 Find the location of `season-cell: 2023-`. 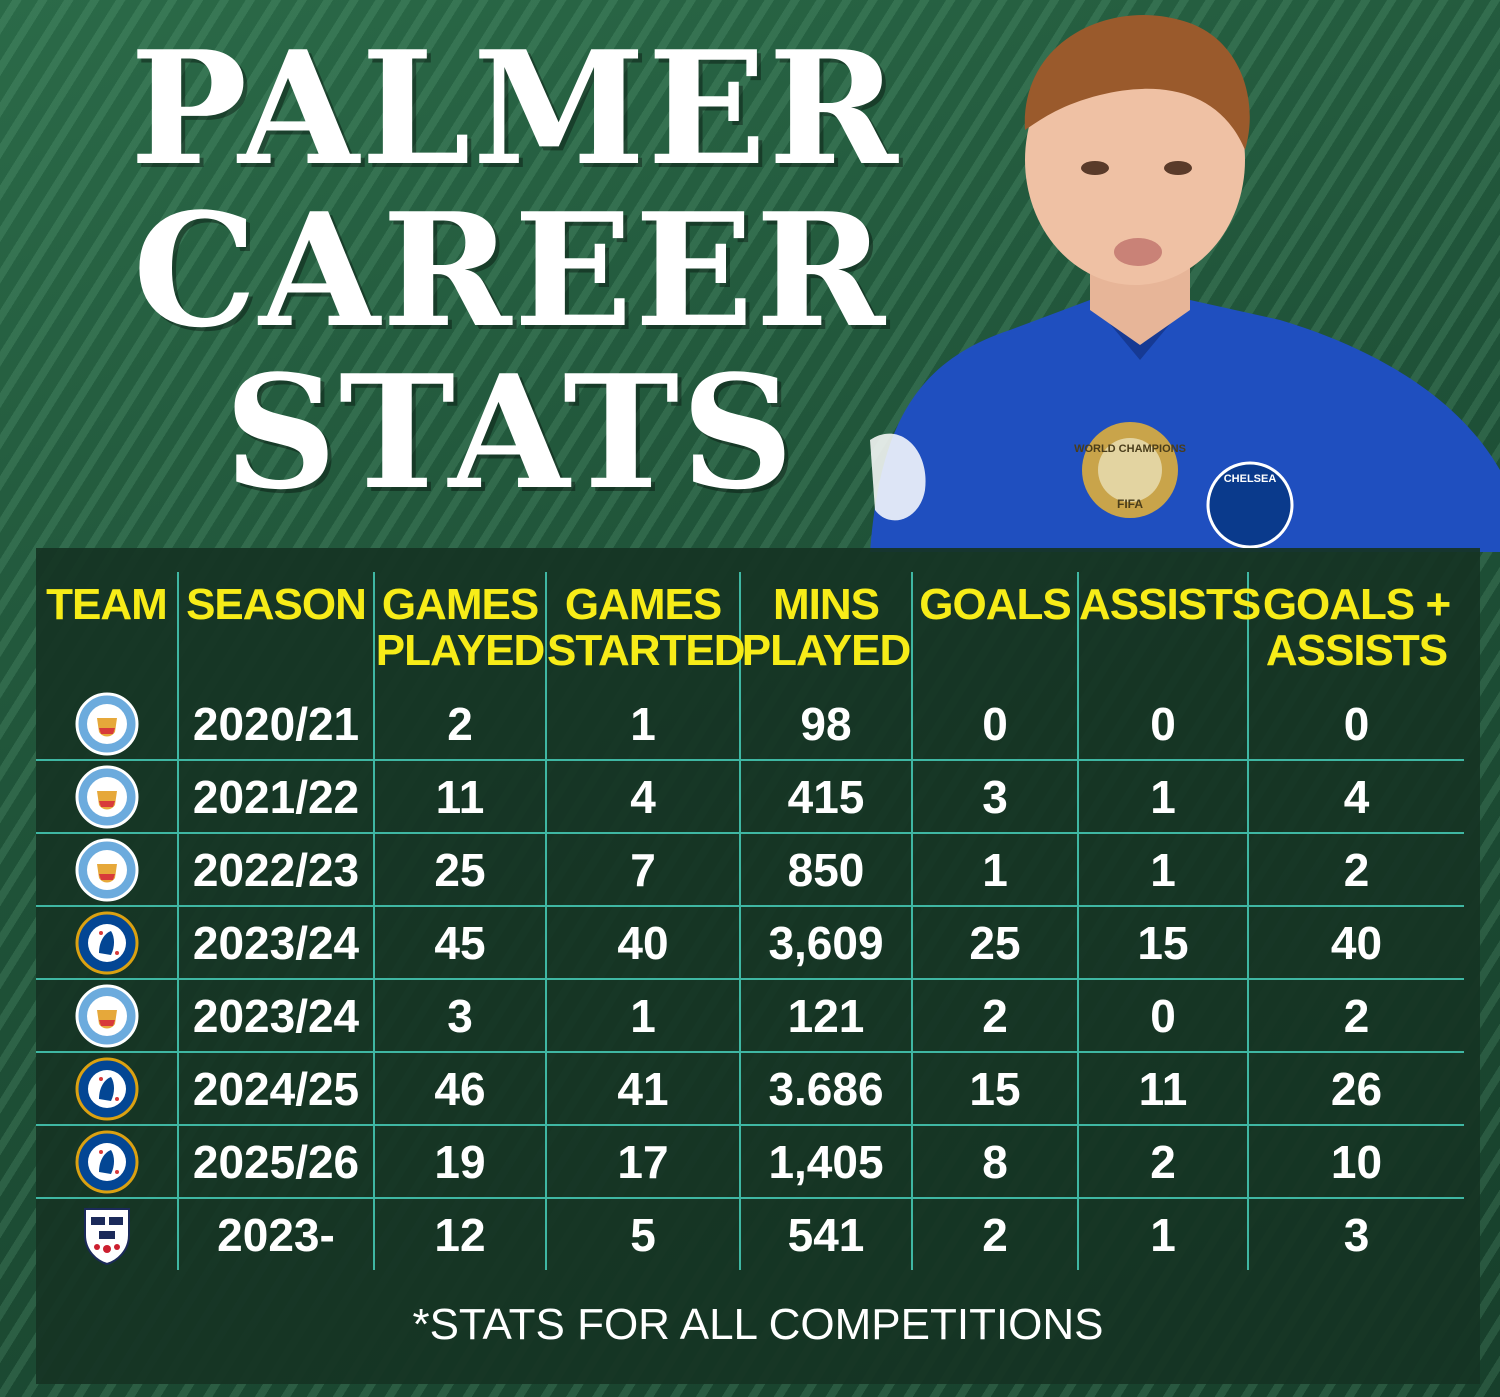

season-cell: 2023- is located at coordinates (275, 1233).